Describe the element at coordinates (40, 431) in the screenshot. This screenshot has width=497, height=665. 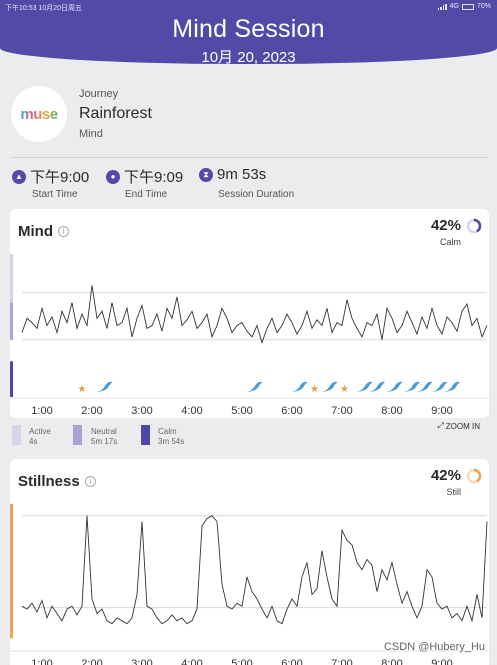
I see `legend-active-name: Active` at that location.